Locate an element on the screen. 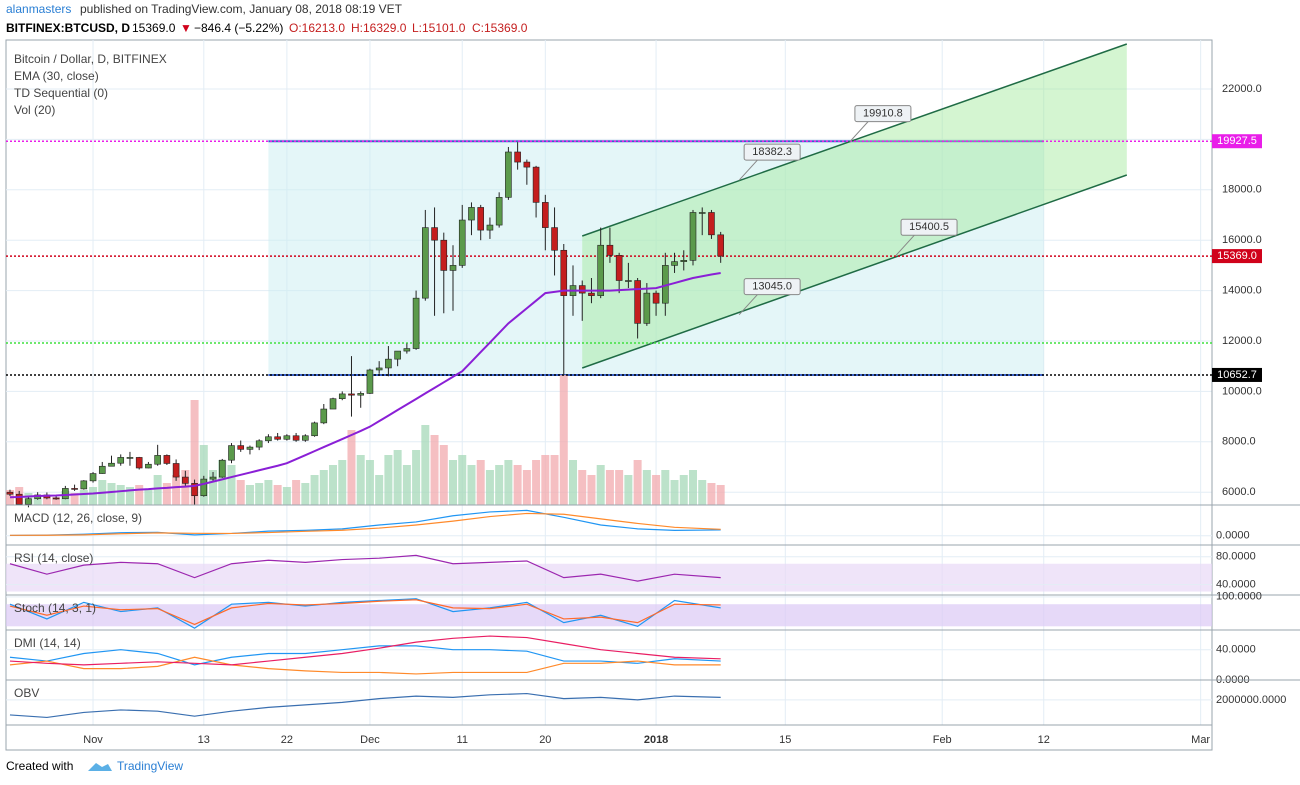 Image resolution: width=1300 pixels, height=785 pixels. x-tick-label: 20 is located at coordinates (545, 740).